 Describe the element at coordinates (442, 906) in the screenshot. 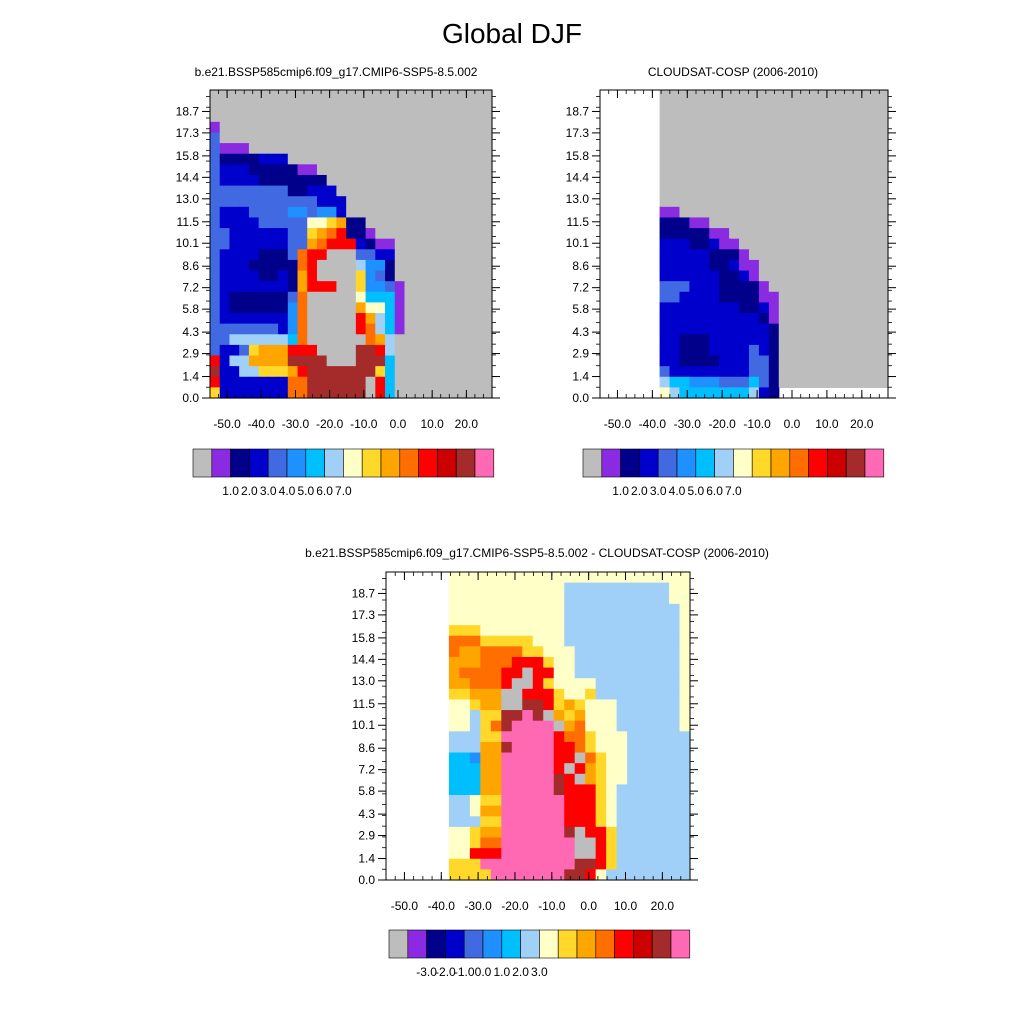

I see `x-tick-label: -40.0` at that location.